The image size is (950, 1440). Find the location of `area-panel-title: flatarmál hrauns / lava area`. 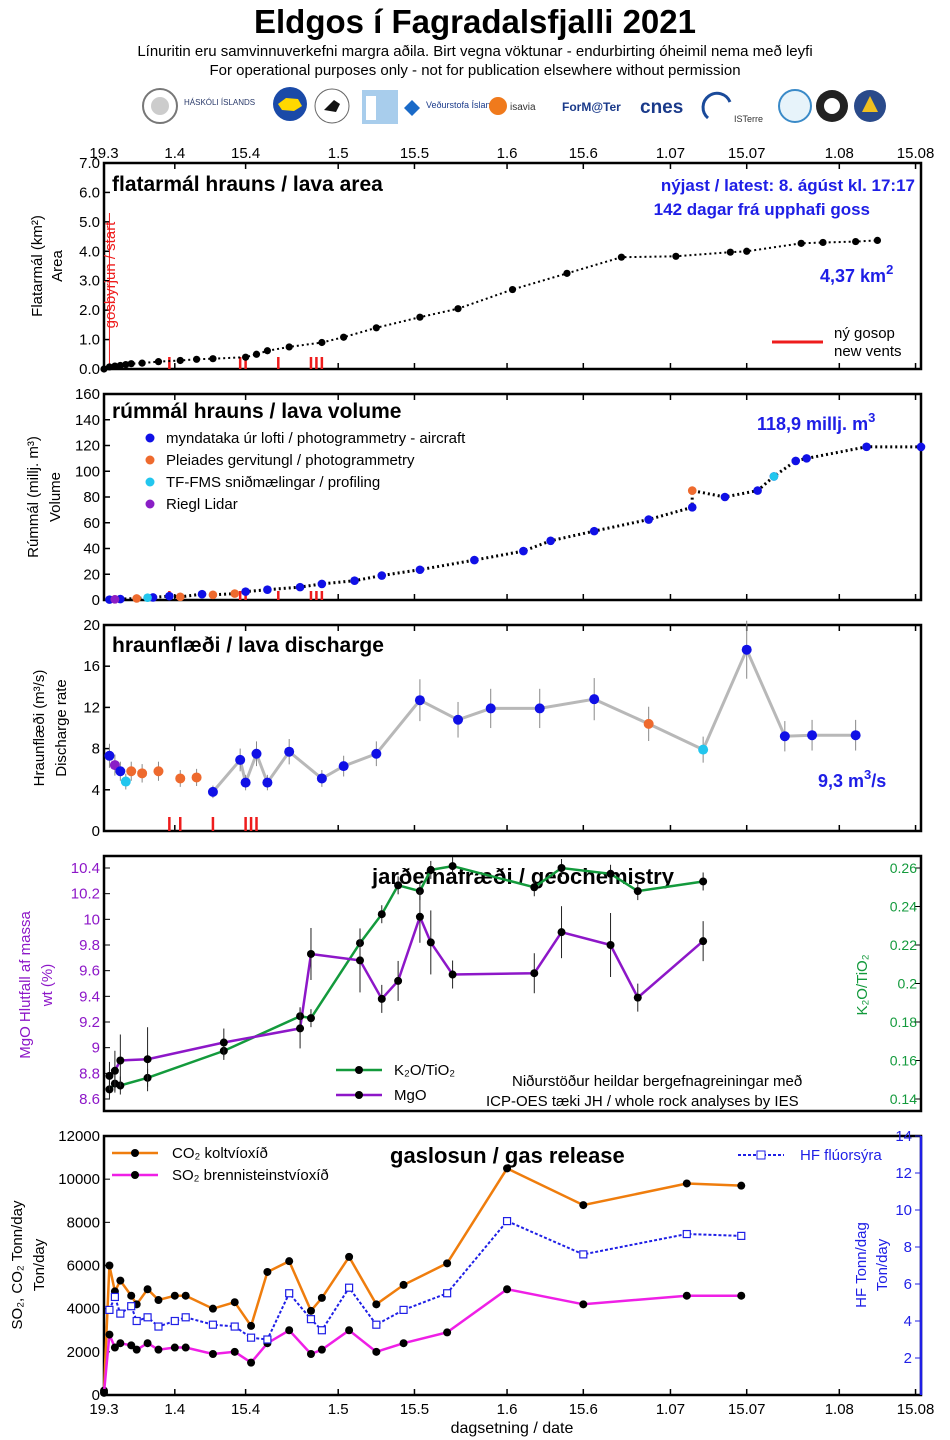

area-panel-title: flatarmál hrauns / lava area is located at coordinates (247, 184).